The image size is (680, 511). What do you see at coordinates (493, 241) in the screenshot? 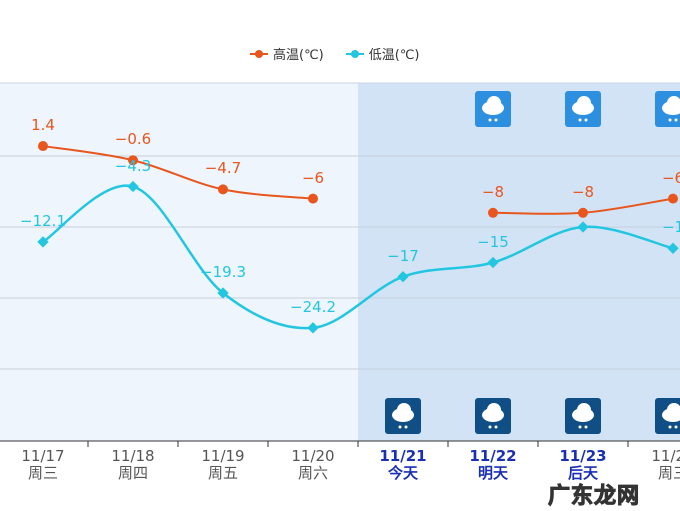
I see `low-temp-label: −15` at bounding box center [493, 241].